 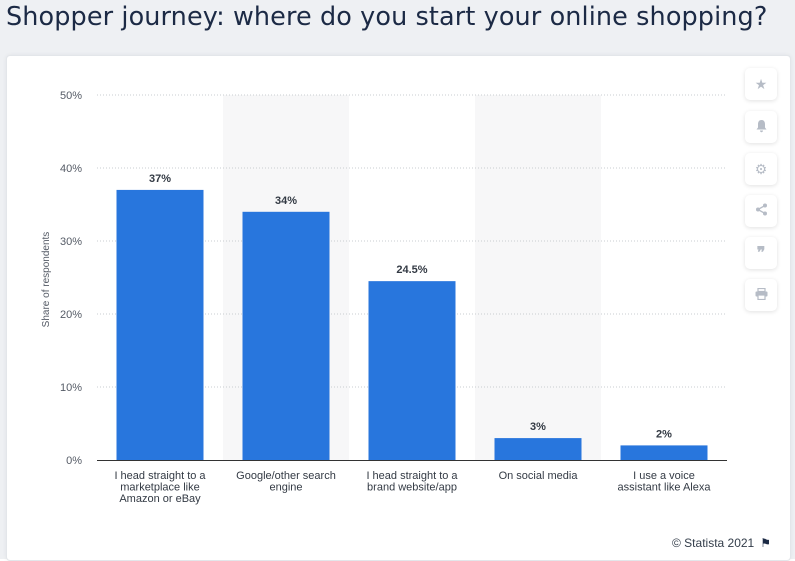 What do you see at coordinates (765, 543) in the screenshot?
I see `flag-icon: ⚑` at bounding box center [765, 543].